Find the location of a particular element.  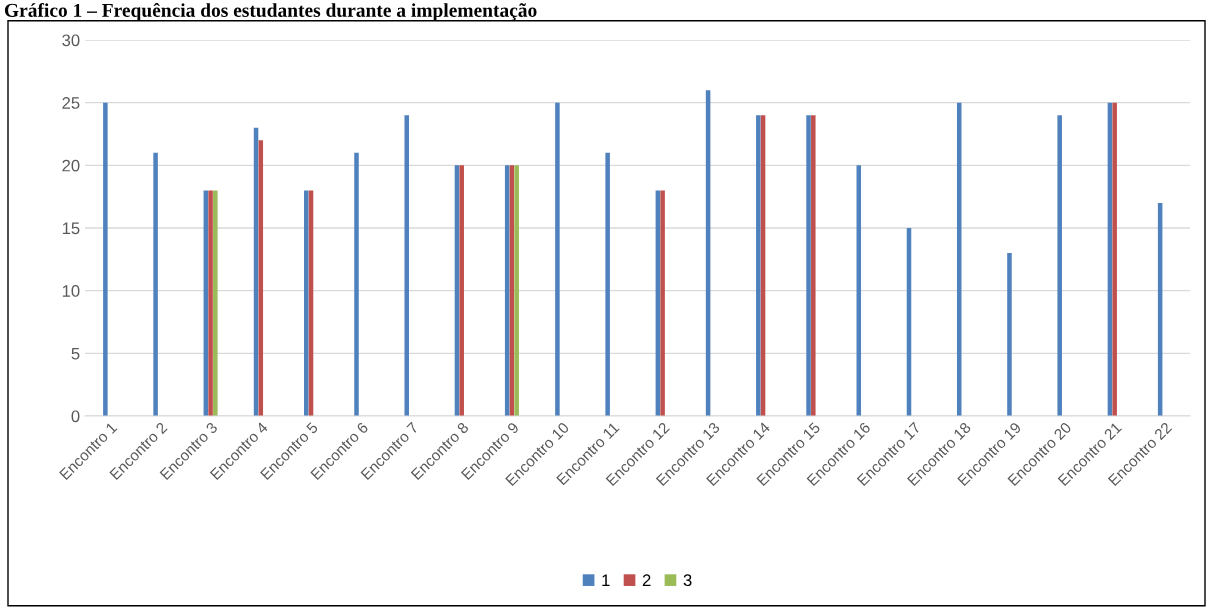

y-tick-label: 5 is located at coordinates (75, 353).